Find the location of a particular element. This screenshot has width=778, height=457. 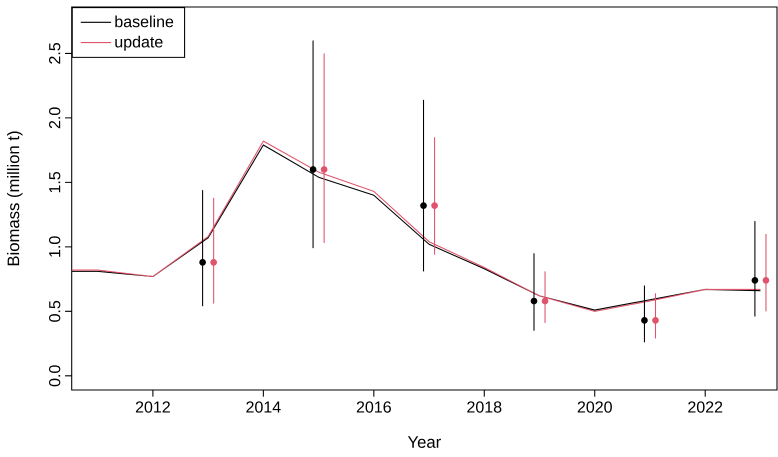

x-tick-label: 2014 is located at coordinates (263, 407).